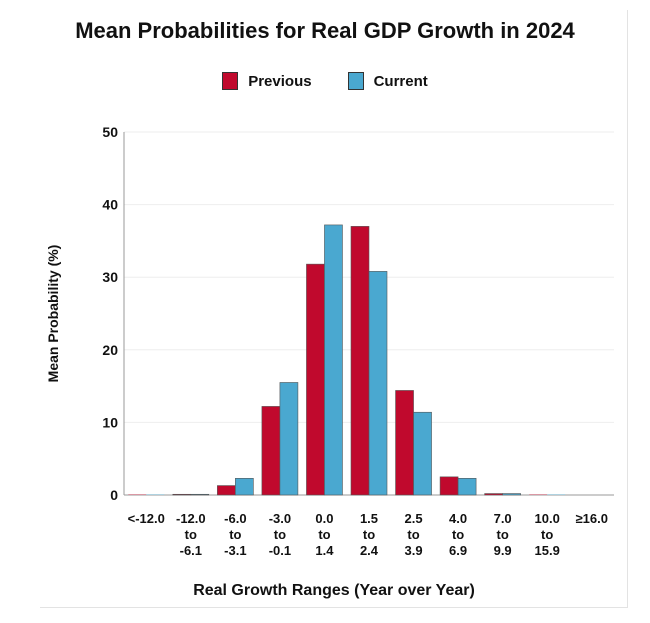 Image resolution: width=650 pixels, height=623 pixels. I want to click on x-tick-label: 0.0, so click(324, 518).